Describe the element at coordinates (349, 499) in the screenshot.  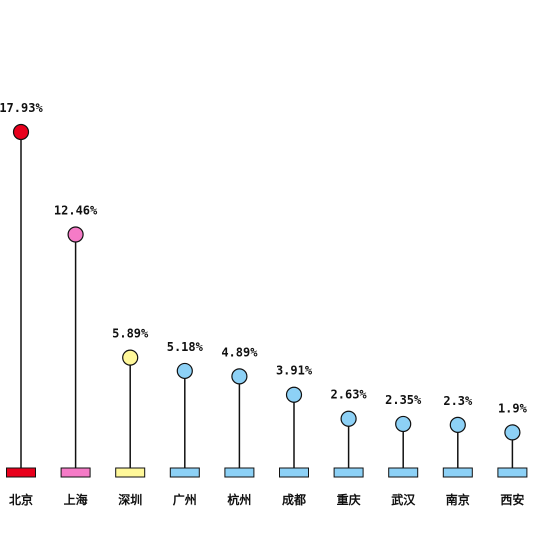
I see `category-label-6: 重庆` at that location.